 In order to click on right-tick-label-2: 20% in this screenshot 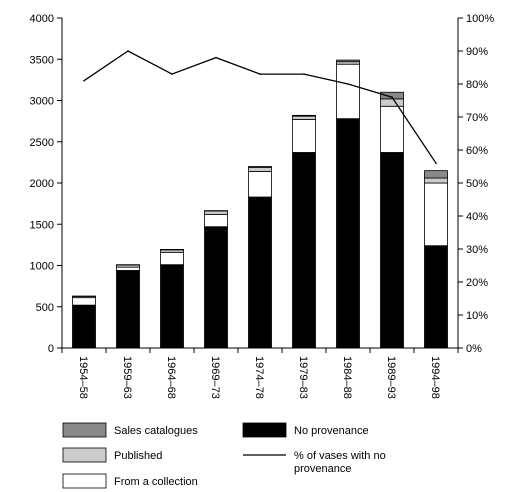, I will do `click(477, 283)`.